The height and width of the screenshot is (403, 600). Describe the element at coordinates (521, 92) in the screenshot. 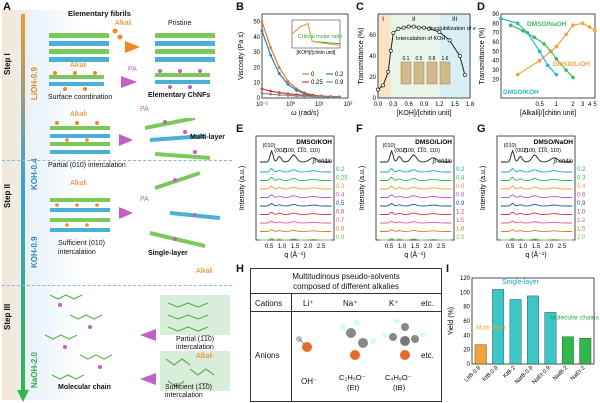

I see `legend-koh: DMSO/KOH` at that location.